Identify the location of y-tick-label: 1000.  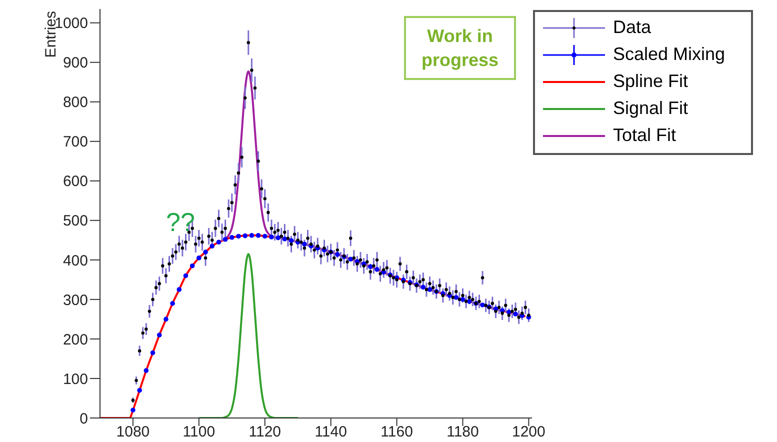
(71, 23).